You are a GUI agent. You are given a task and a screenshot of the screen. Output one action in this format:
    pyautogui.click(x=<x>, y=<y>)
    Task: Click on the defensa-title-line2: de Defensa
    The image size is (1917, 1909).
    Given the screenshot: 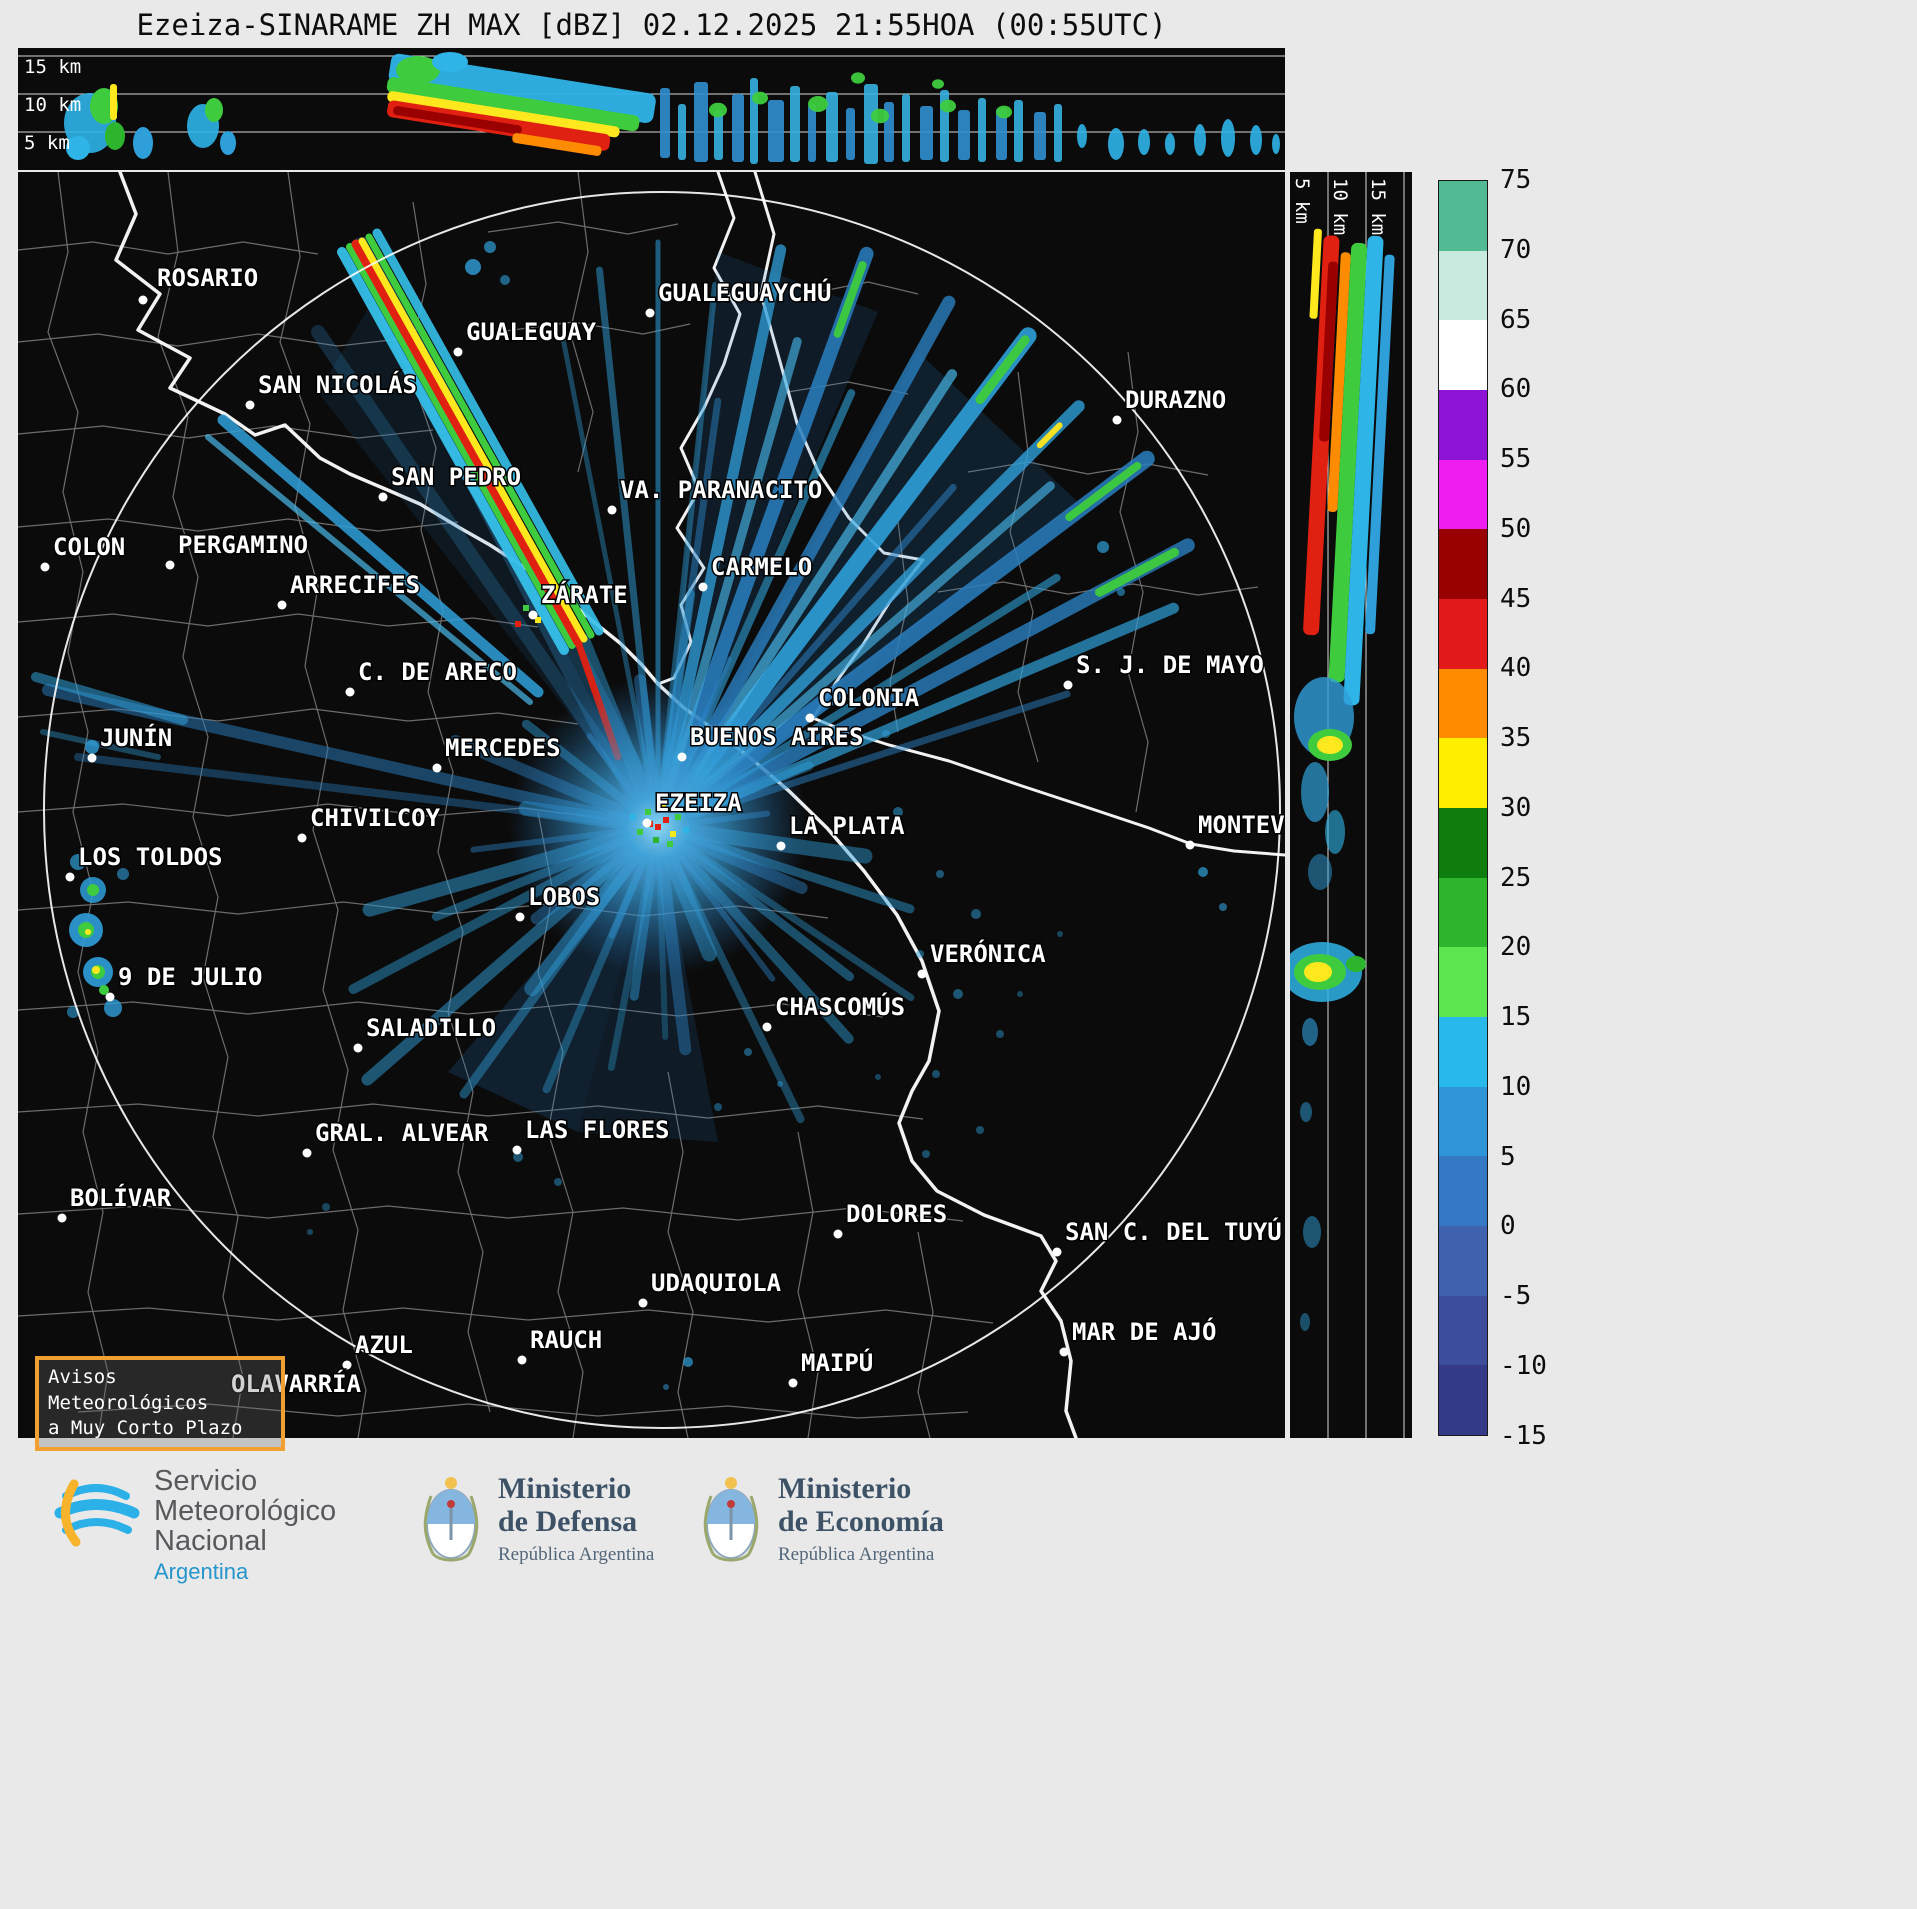 What is the action you would take?
    pyautogui.click(x=568, y=1521)
    